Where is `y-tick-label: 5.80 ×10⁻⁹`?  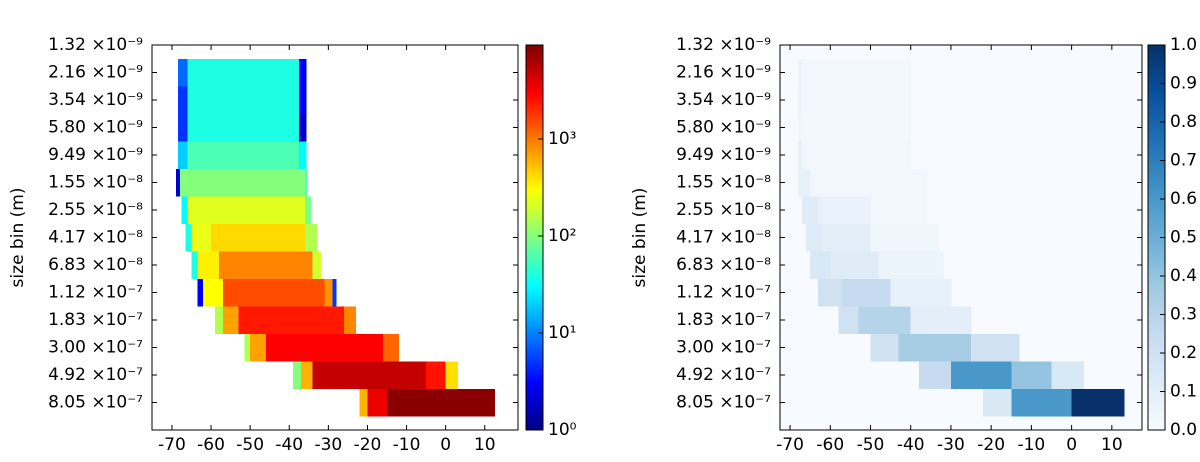
y-tick-label: 5.80 ×10⁻⁹ is located at coordinates (723, 128).